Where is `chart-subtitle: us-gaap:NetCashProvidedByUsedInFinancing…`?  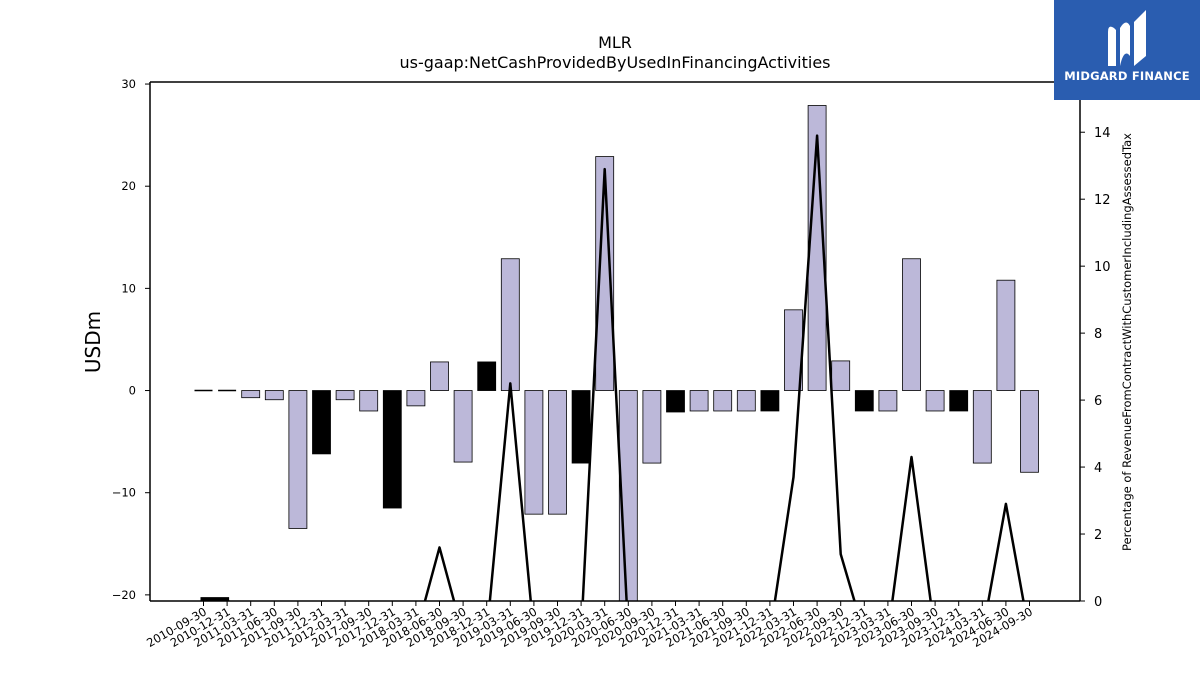 chart-subtitle: us-gaap:NetCashProvidedByUsedInFinancing… is located at coordinates (614, 62).